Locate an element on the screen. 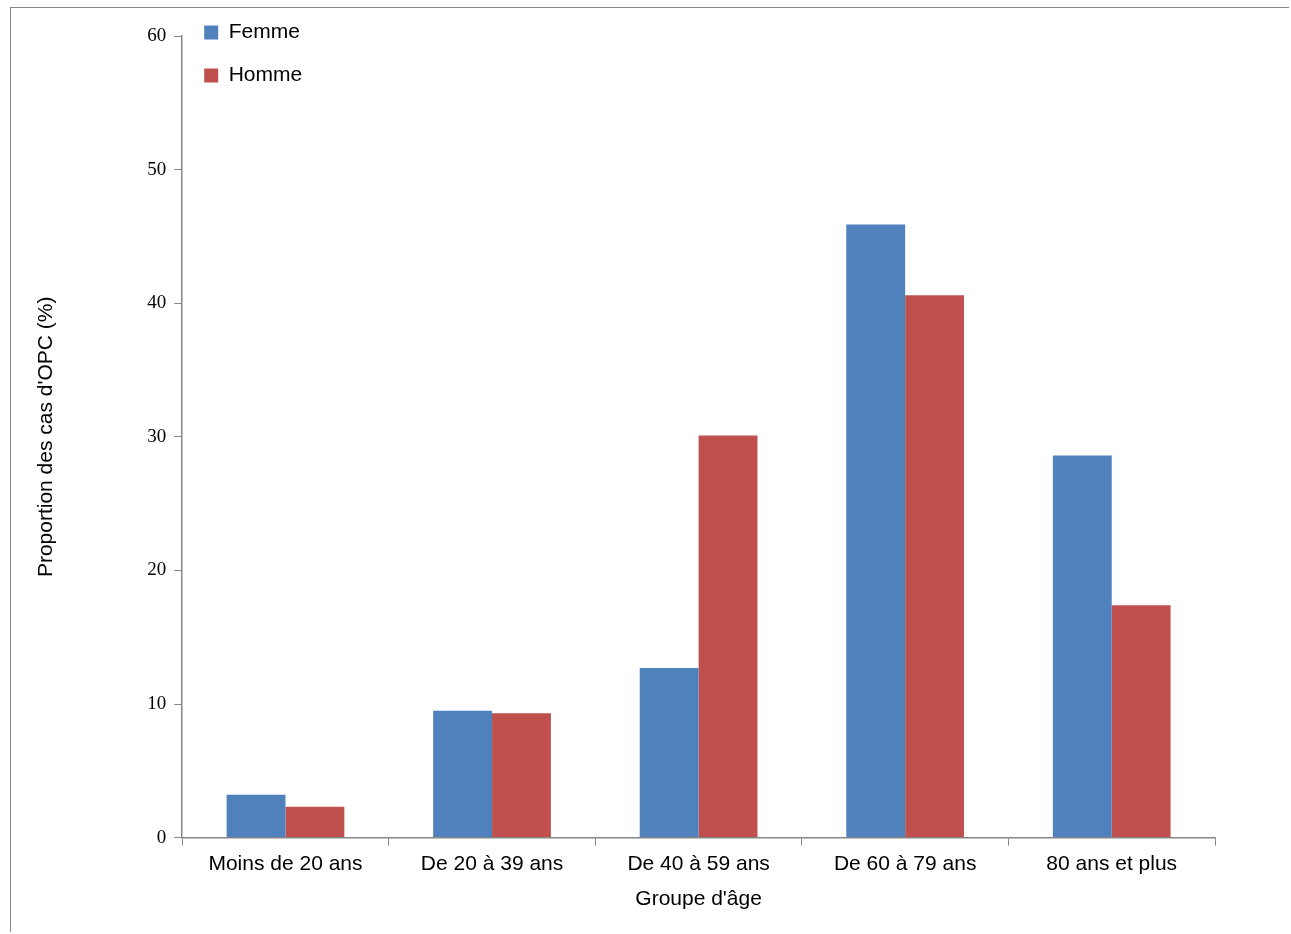 The height and width of the screenshot is (934, 1291). x-tick-label: De 40 à 59 ans is located at coordinates (698, 862).